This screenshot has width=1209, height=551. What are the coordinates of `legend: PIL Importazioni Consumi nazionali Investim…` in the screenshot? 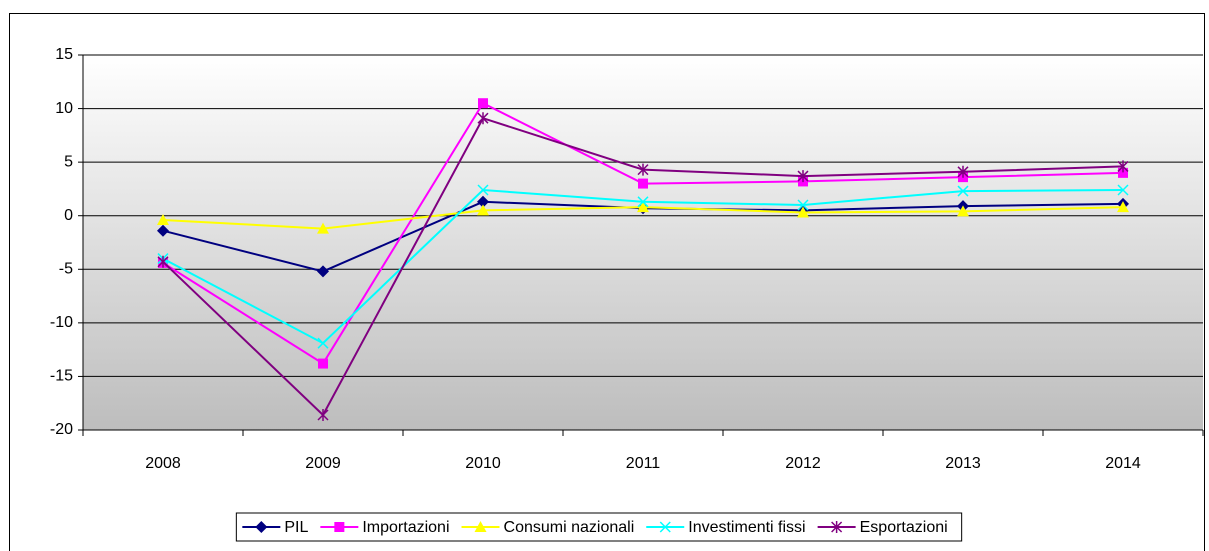 It's located at (599, 527).